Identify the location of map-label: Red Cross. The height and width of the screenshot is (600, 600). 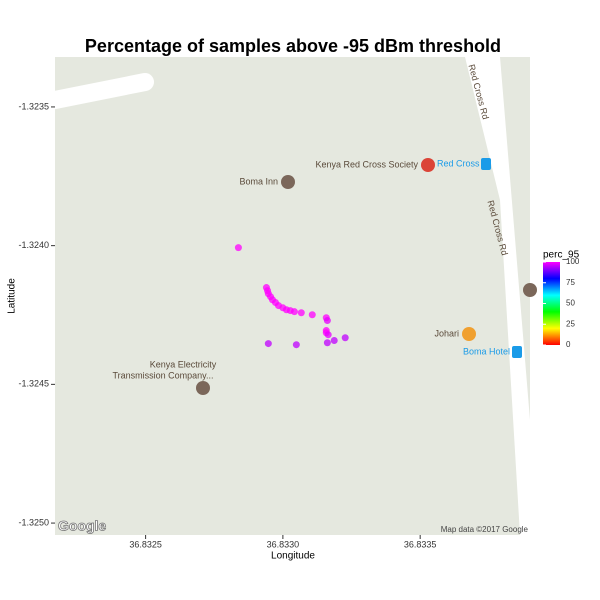
(458, 163).